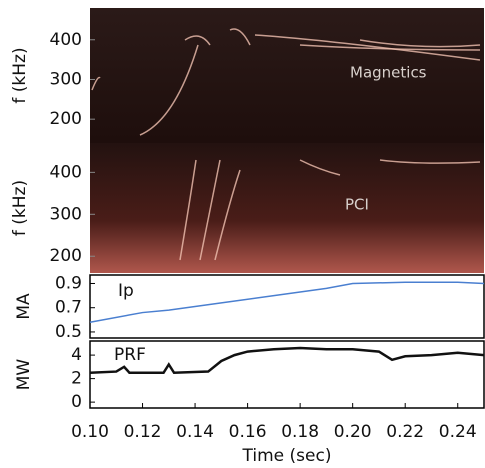 The width and height of the screenshot is (485, 468). Describe the element at coordinates (248, 432) in the screenshot. I see `x-tick-label: 0.16` at that location.